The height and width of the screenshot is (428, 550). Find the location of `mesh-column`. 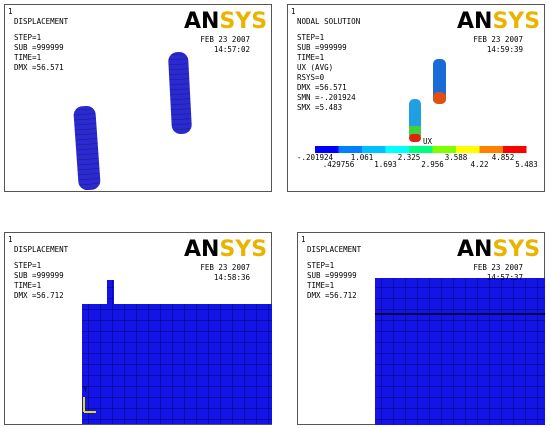

mesh-column is located at coordinates (110, 292).